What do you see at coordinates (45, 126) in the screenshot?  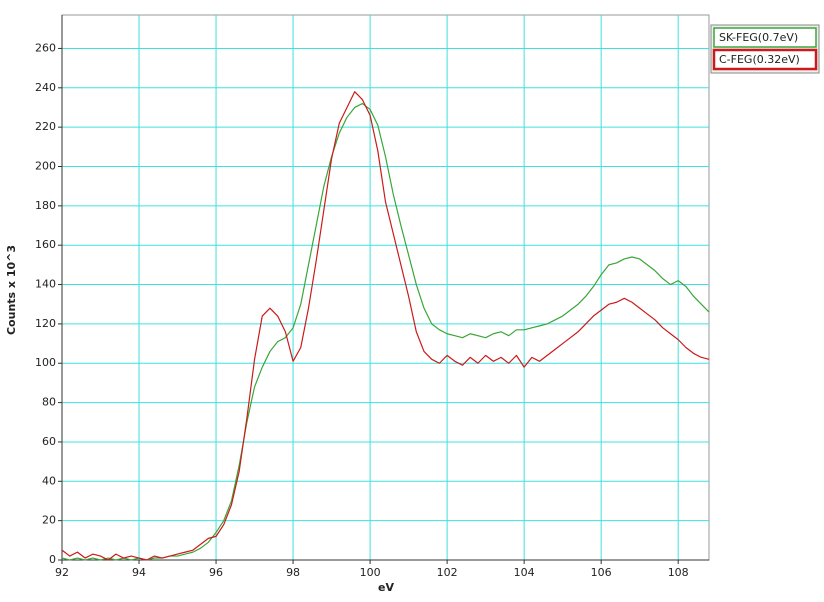 I see `y-tick-label: 220` at bounding box center [45, 126].